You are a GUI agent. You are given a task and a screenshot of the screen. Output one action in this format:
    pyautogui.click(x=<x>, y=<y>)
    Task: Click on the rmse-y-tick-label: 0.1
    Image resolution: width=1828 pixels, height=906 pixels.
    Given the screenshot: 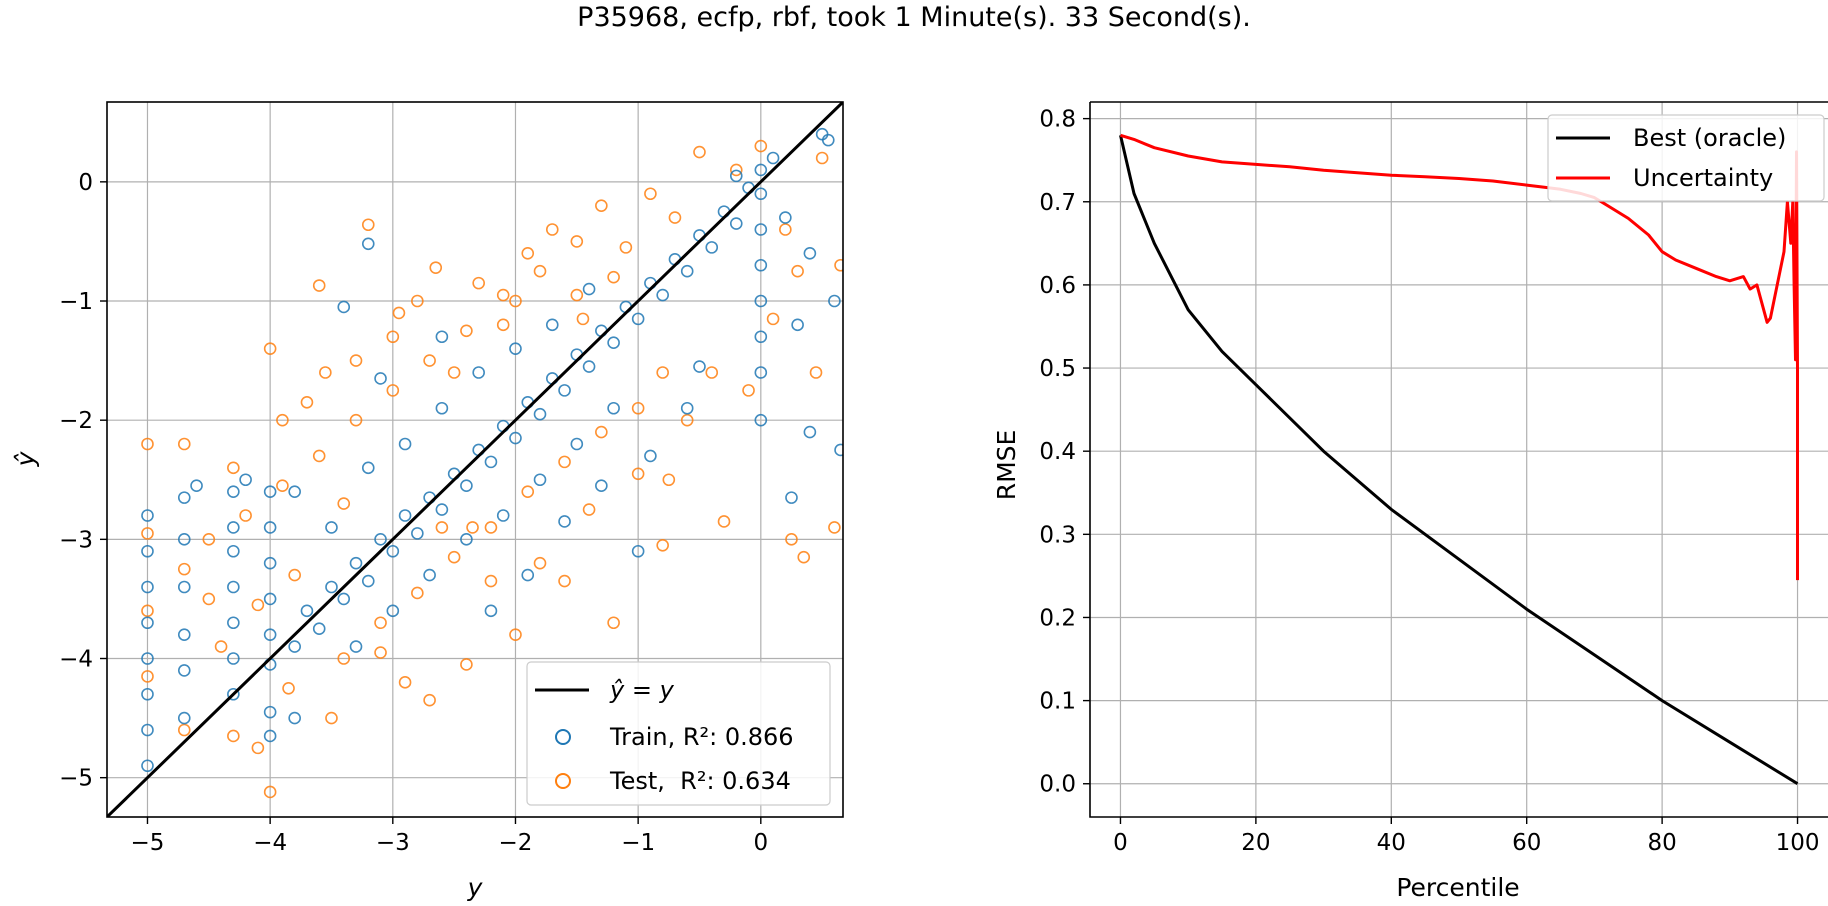 What is the action you would take?
    pyautogui.click(x=1057, y=702)
    